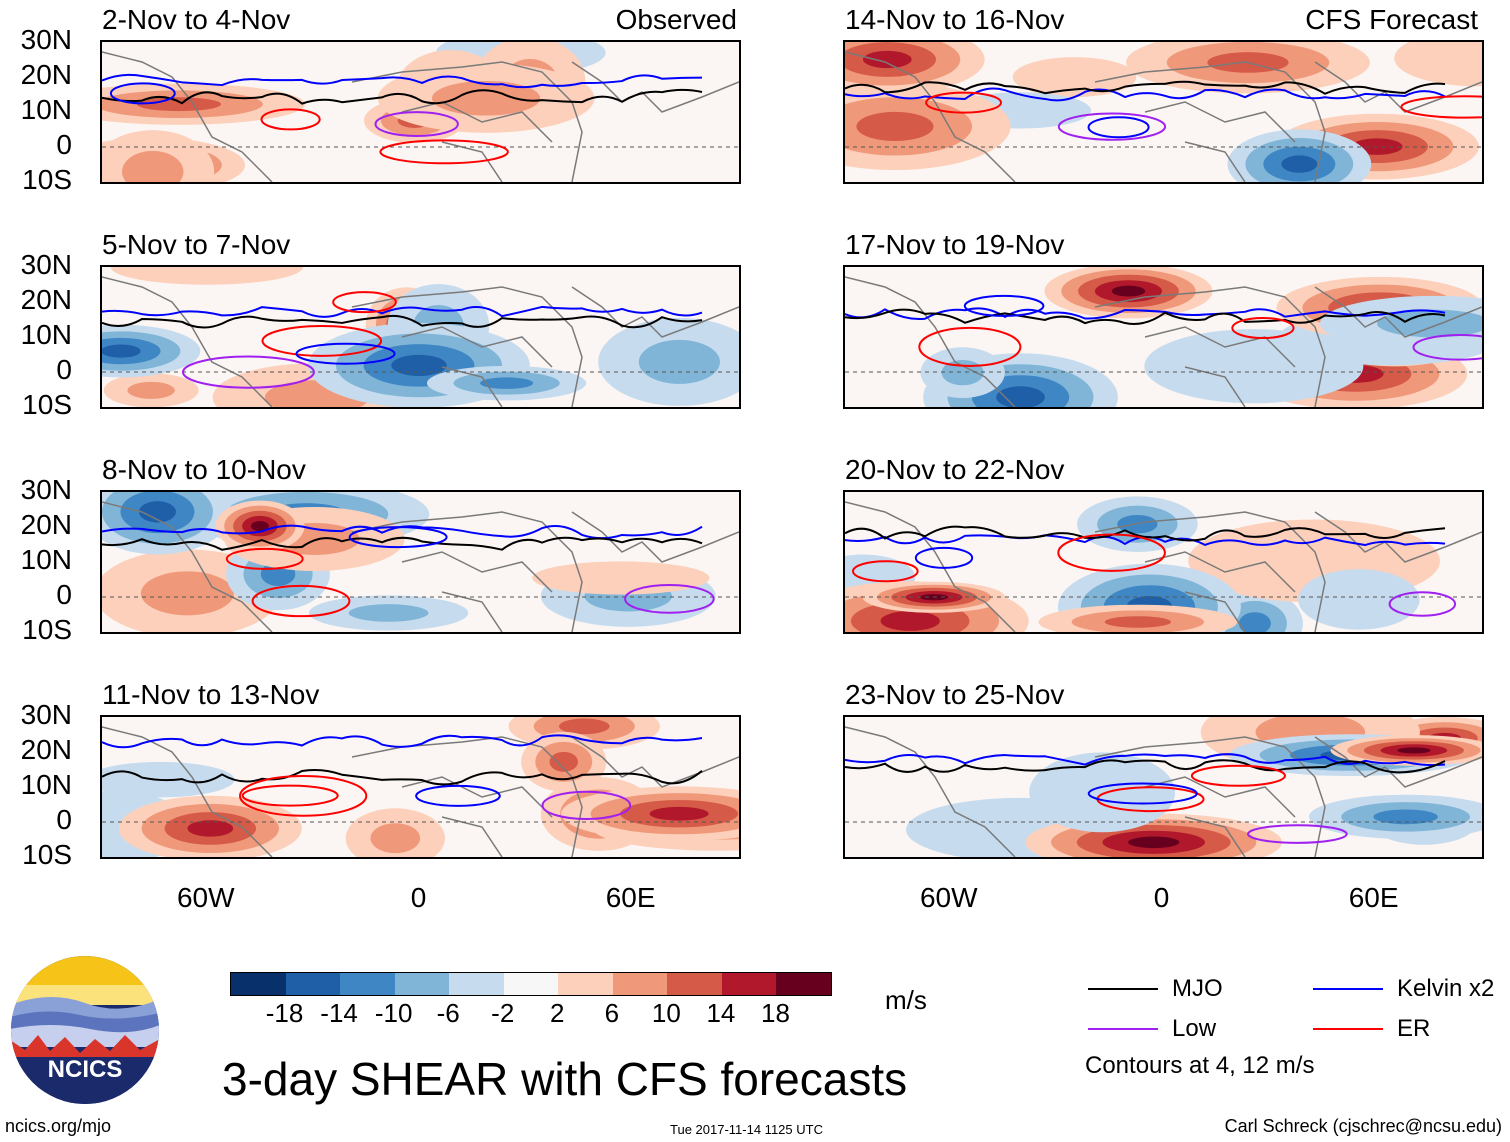 This screenshot has height=1142, width=1510. Describe the element at coordinates (58, 1126) in the screenshot. I see `footer-url: ncics.org/mjo` at that location.